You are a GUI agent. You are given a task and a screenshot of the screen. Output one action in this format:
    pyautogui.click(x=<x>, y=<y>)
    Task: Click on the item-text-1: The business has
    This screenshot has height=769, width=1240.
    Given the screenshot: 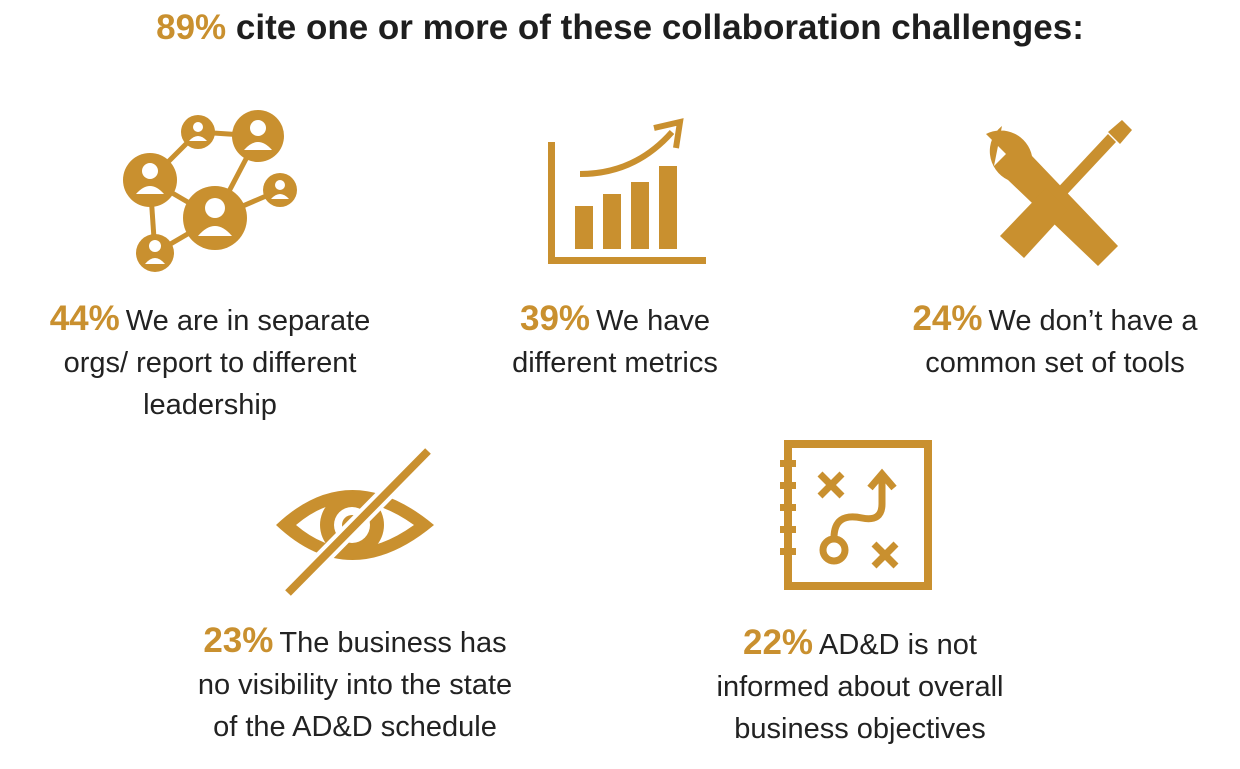 What is the action you would take?
    pyautogui.click(x=393, y=643)
    